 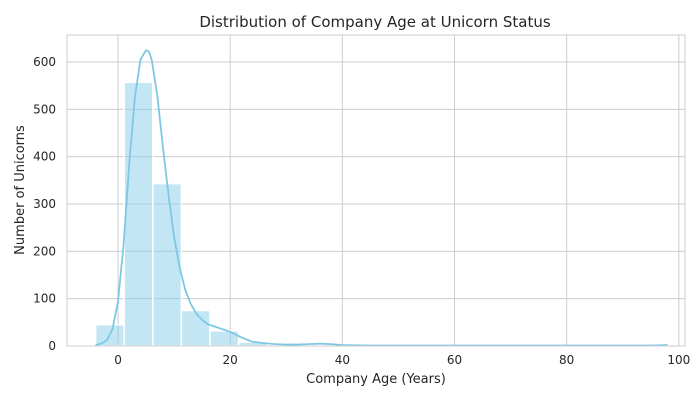 What do you see at coordinates (230, 360) in the screenshot?
I see `x-tick-label: 20` at bounding box center [230, 360].